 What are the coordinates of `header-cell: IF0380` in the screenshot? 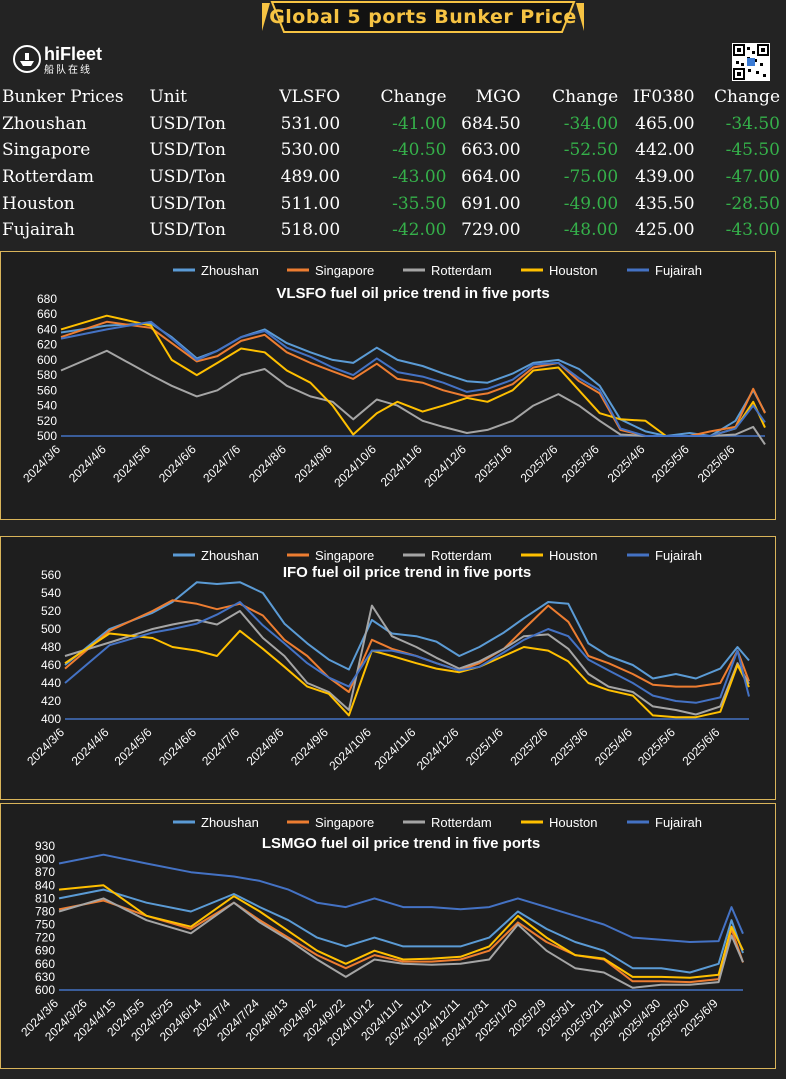 It's located at (663, 97).